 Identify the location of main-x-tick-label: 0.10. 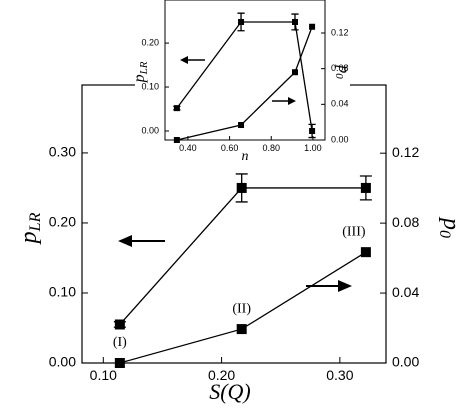
(103, 375).